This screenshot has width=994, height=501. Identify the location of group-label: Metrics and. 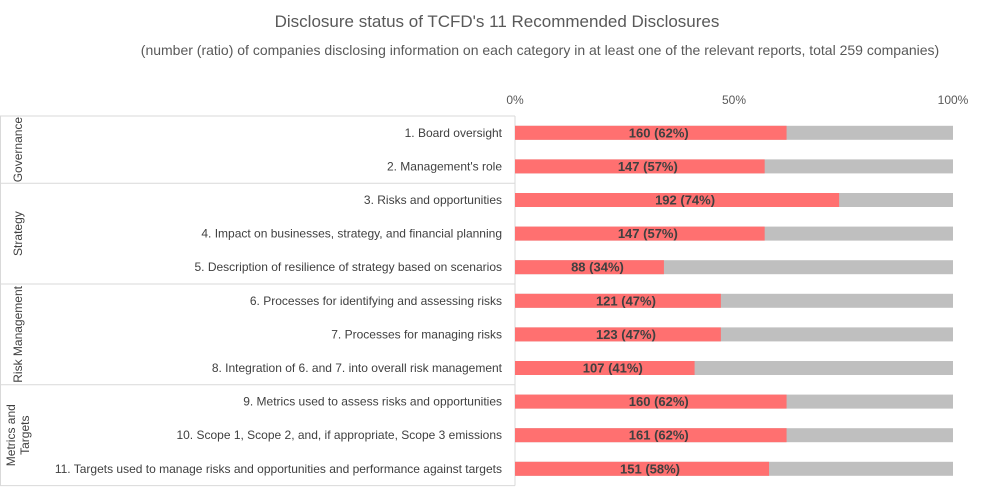
(11, 435).